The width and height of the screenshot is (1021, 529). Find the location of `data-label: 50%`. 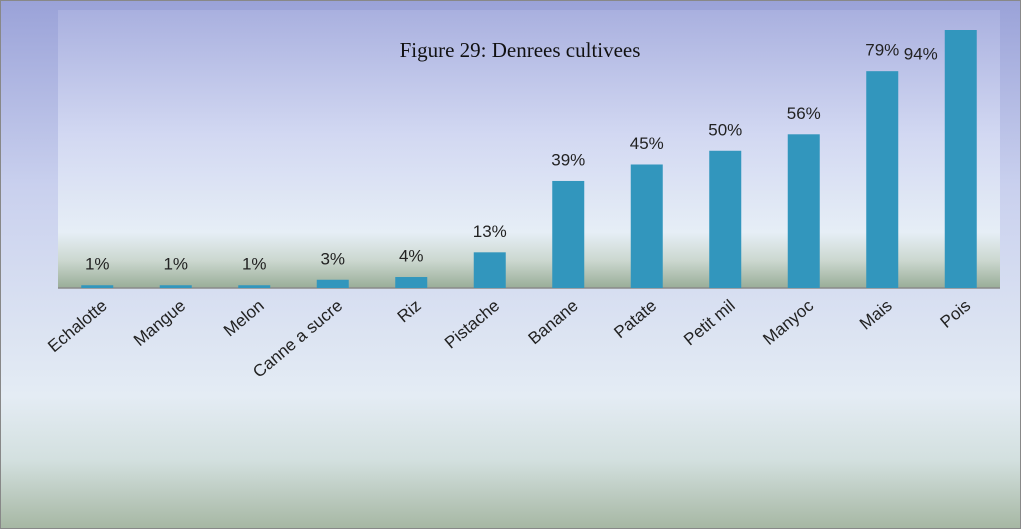

data-label: 50% is located at coordinates (725, 129).